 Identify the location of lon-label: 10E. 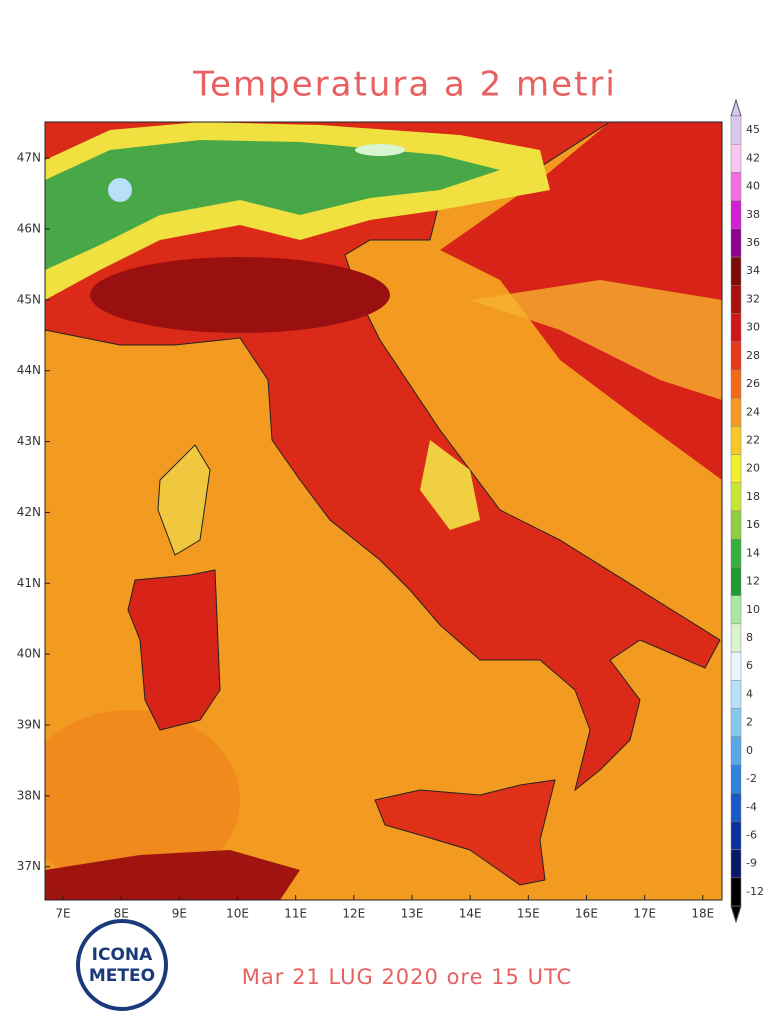
(237, 914).